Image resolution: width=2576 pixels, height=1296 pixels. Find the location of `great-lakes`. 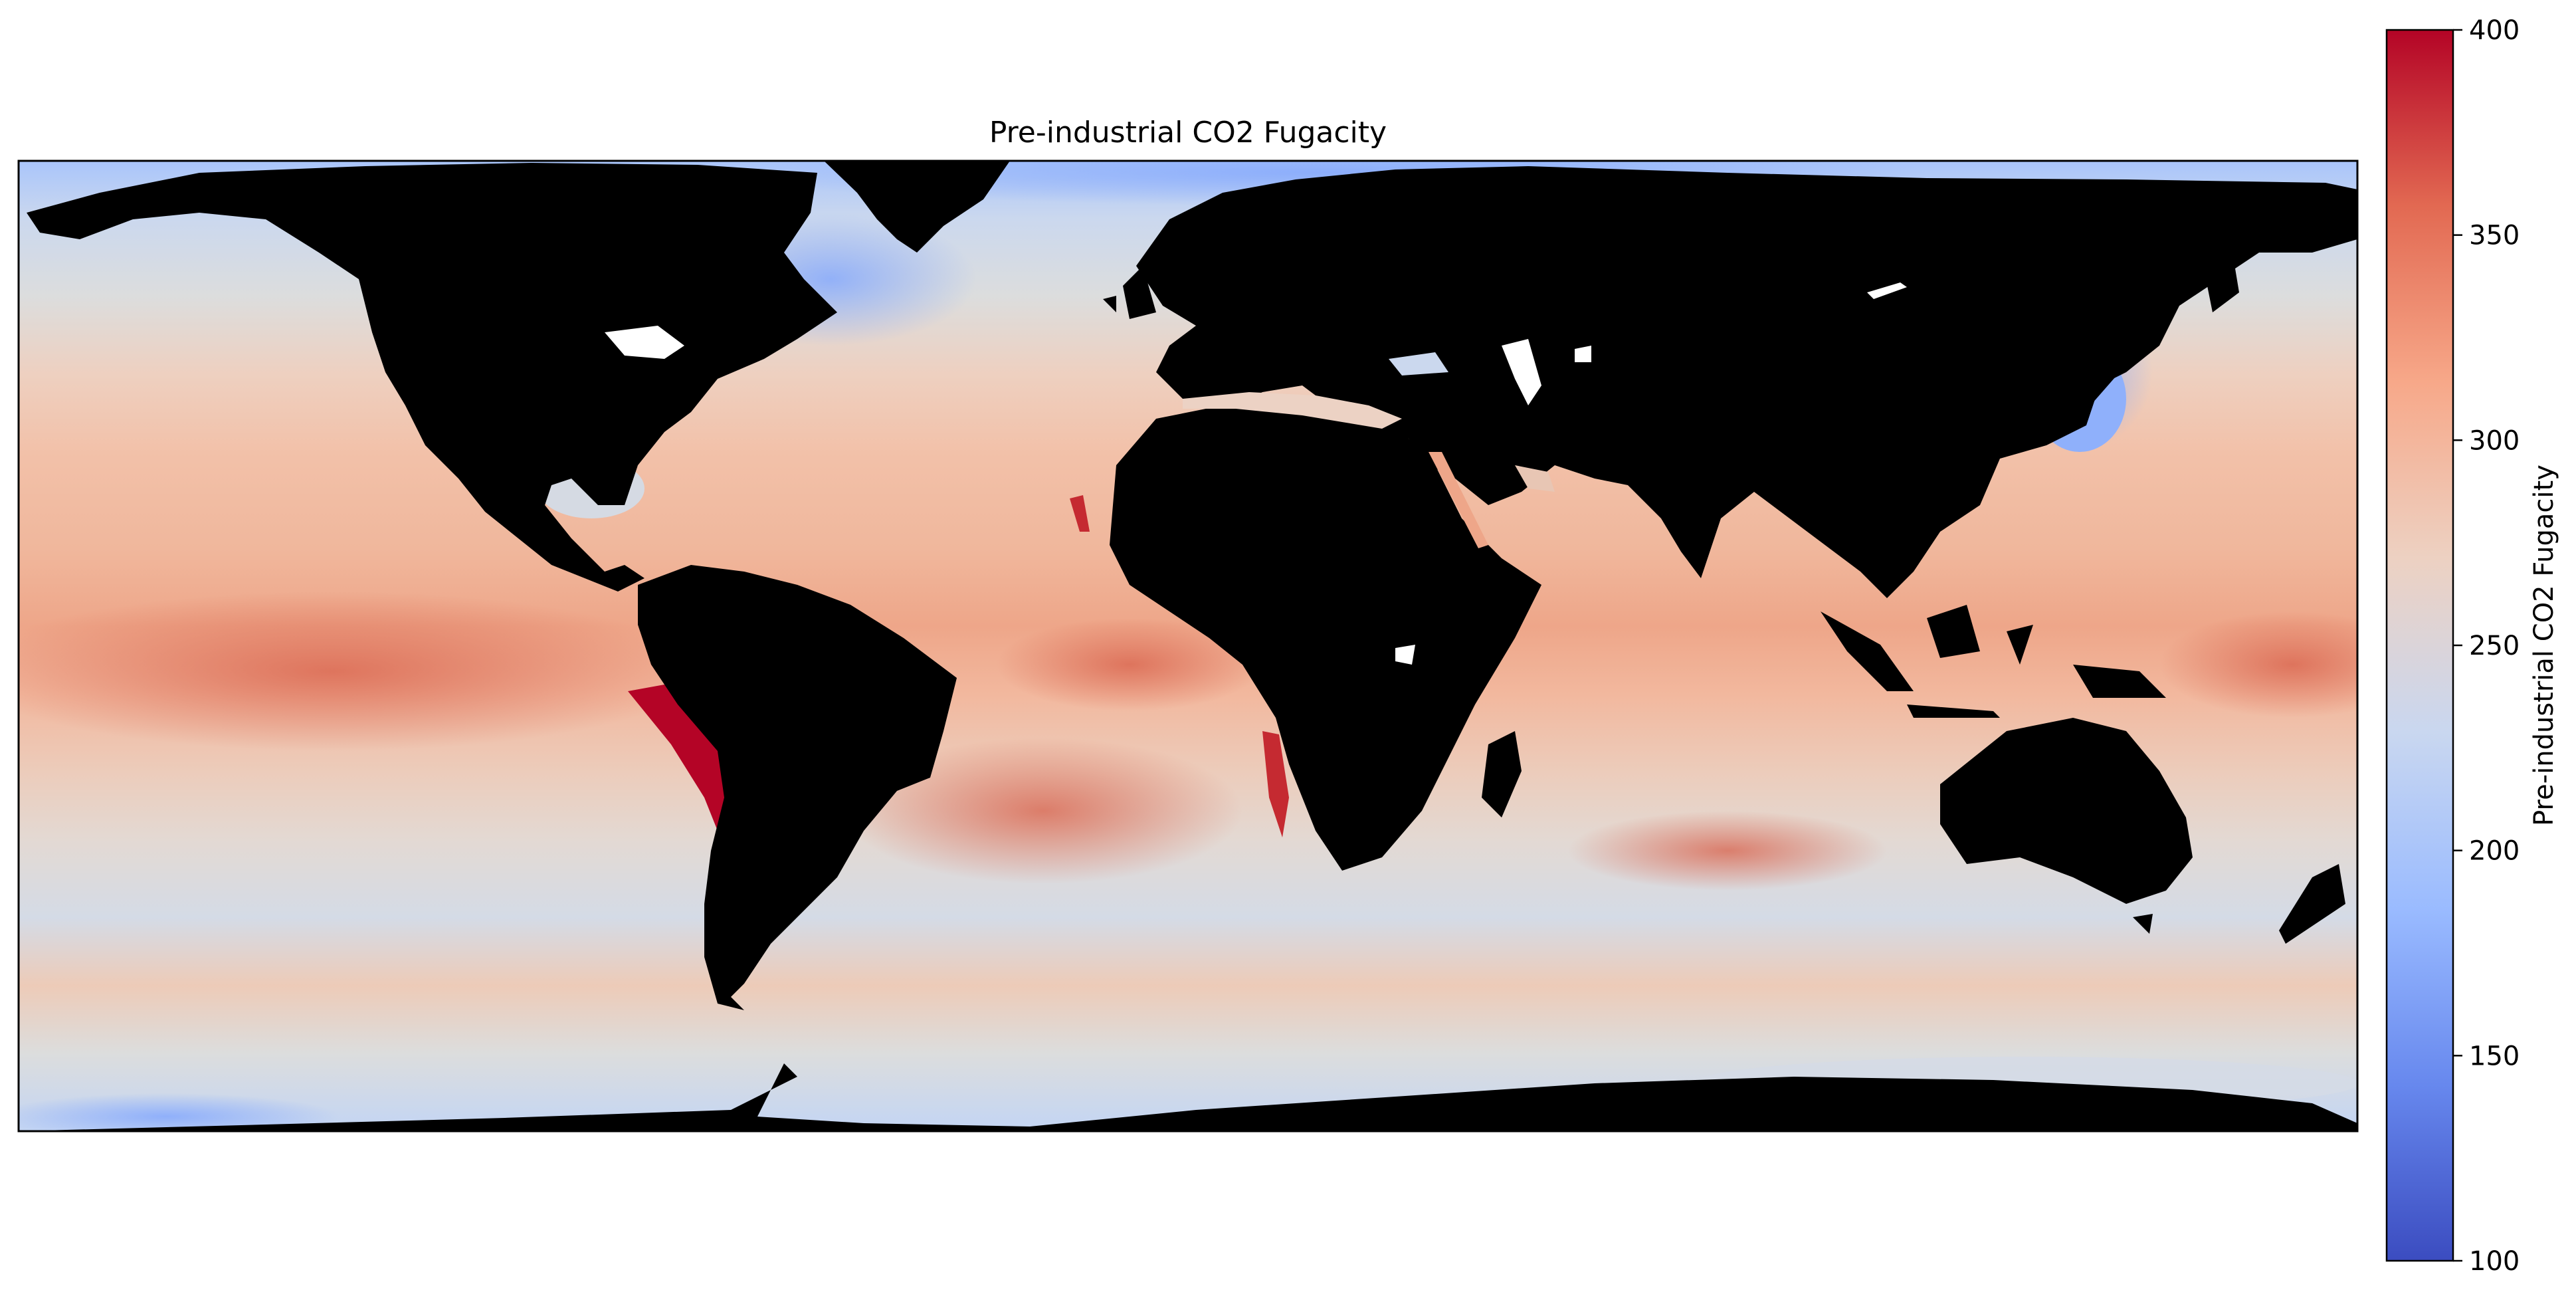

great-lakes is located at coordinates (645, 342).